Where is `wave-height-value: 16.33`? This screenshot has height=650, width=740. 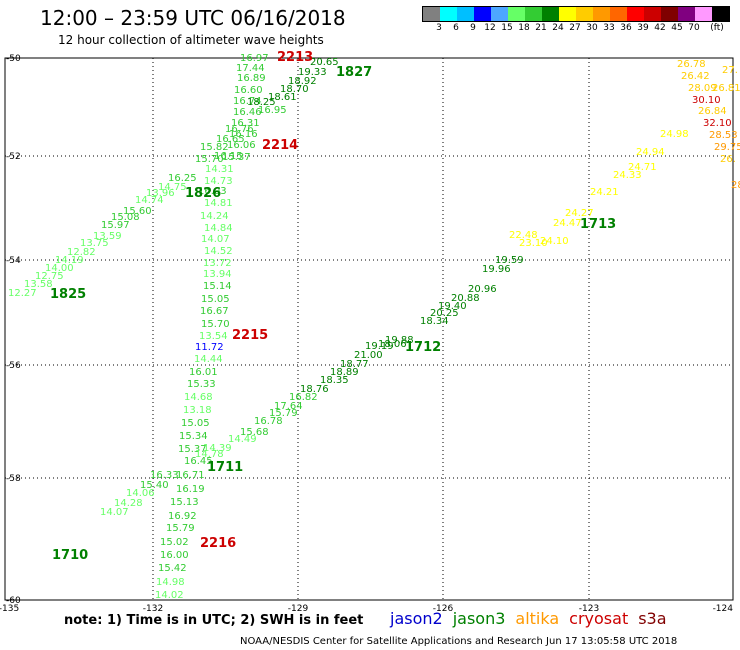 wave-height-value: 16.33 is located at coordinates (164, 475).